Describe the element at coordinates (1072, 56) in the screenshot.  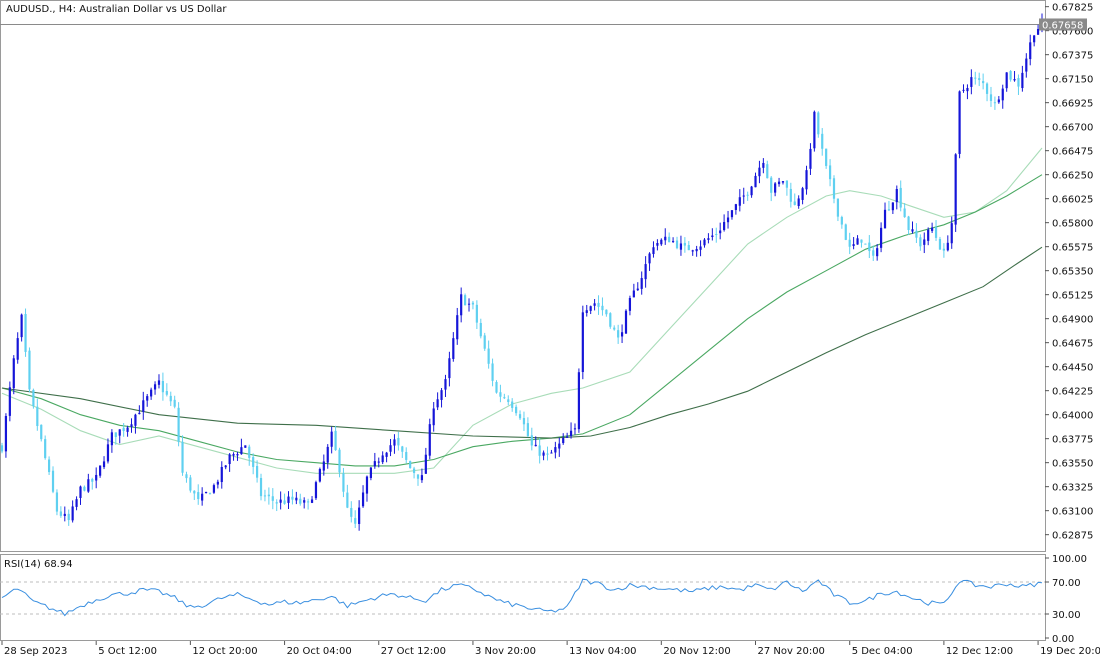
I see `price-tick-label: 0.67375` at that location.